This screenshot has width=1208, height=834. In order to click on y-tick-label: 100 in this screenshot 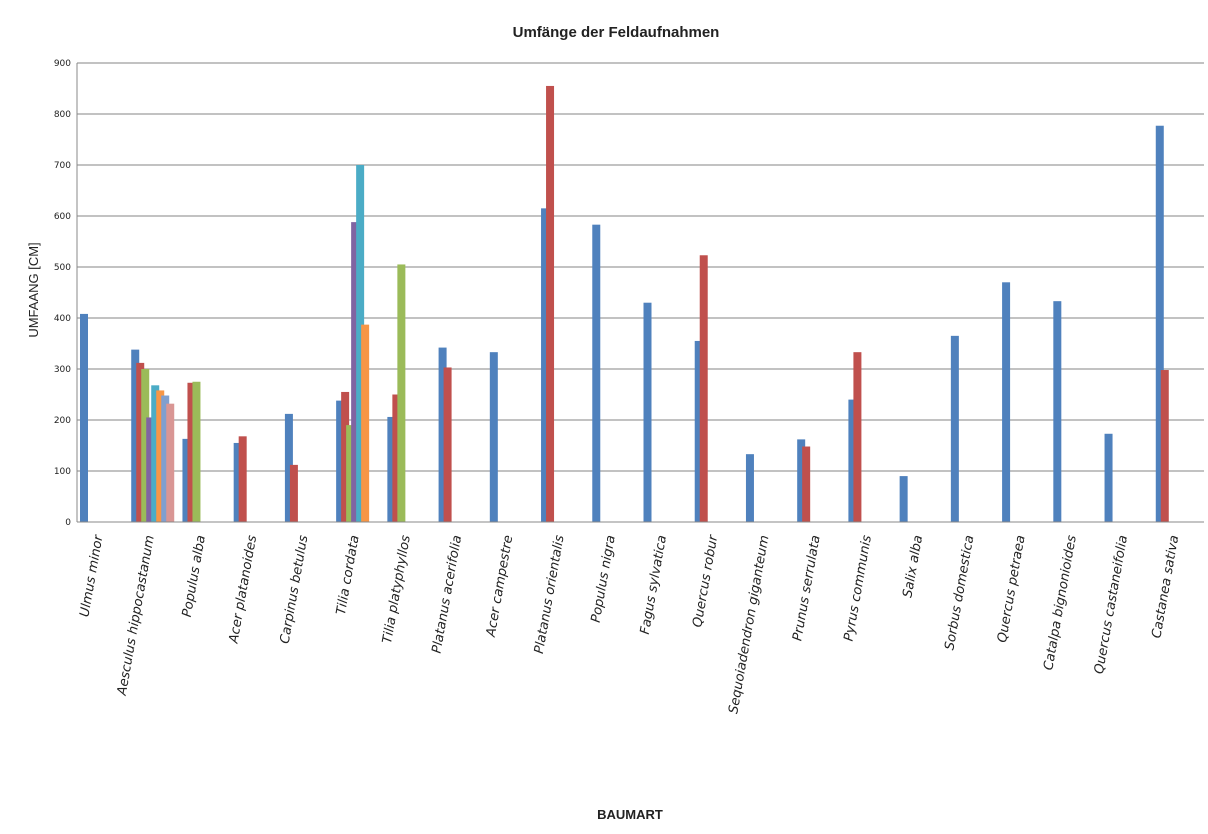, I will do `click(62, 472)`.